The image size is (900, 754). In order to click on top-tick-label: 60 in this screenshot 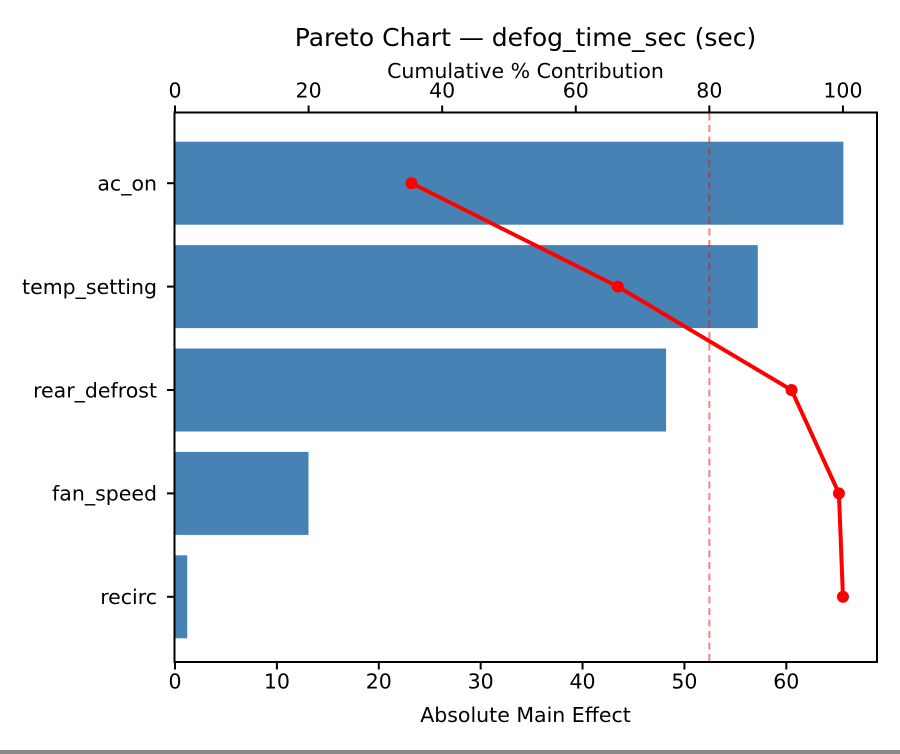, I will do `click(576, 91)`.